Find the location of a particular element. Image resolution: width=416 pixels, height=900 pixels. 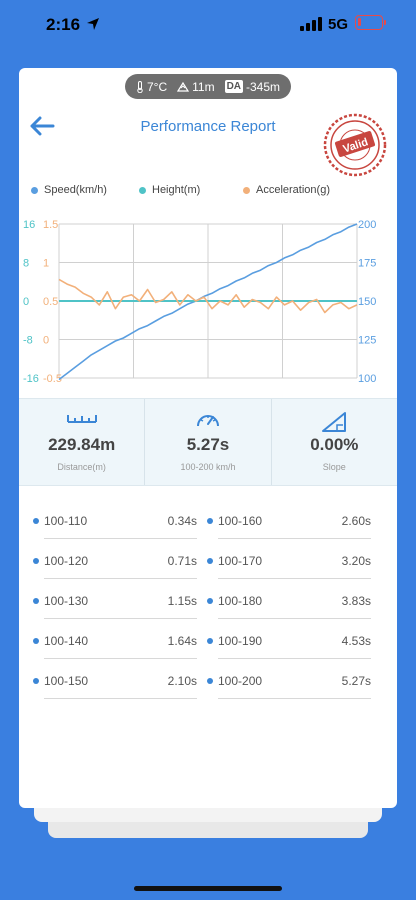

series-line-acceleration_left is located at coordinates (208, 296).